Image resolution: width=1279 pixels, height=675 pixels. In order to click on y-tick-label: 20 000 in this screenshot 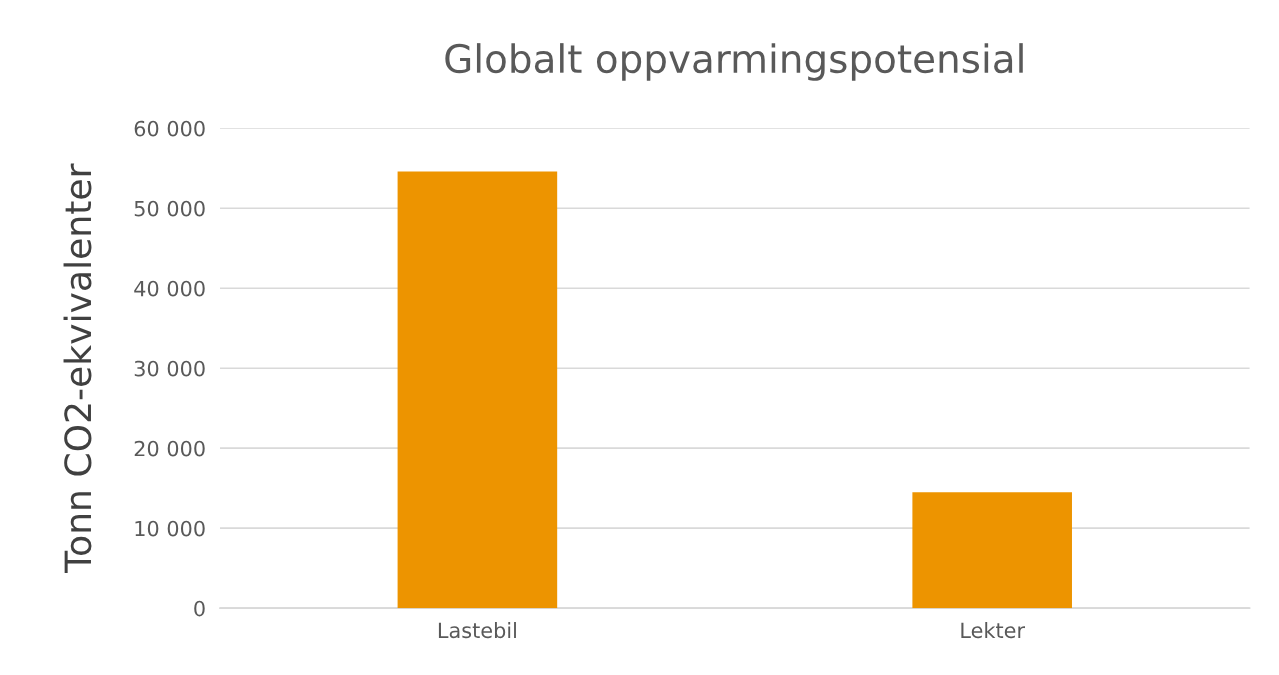, I will do `click(169, 448)`.